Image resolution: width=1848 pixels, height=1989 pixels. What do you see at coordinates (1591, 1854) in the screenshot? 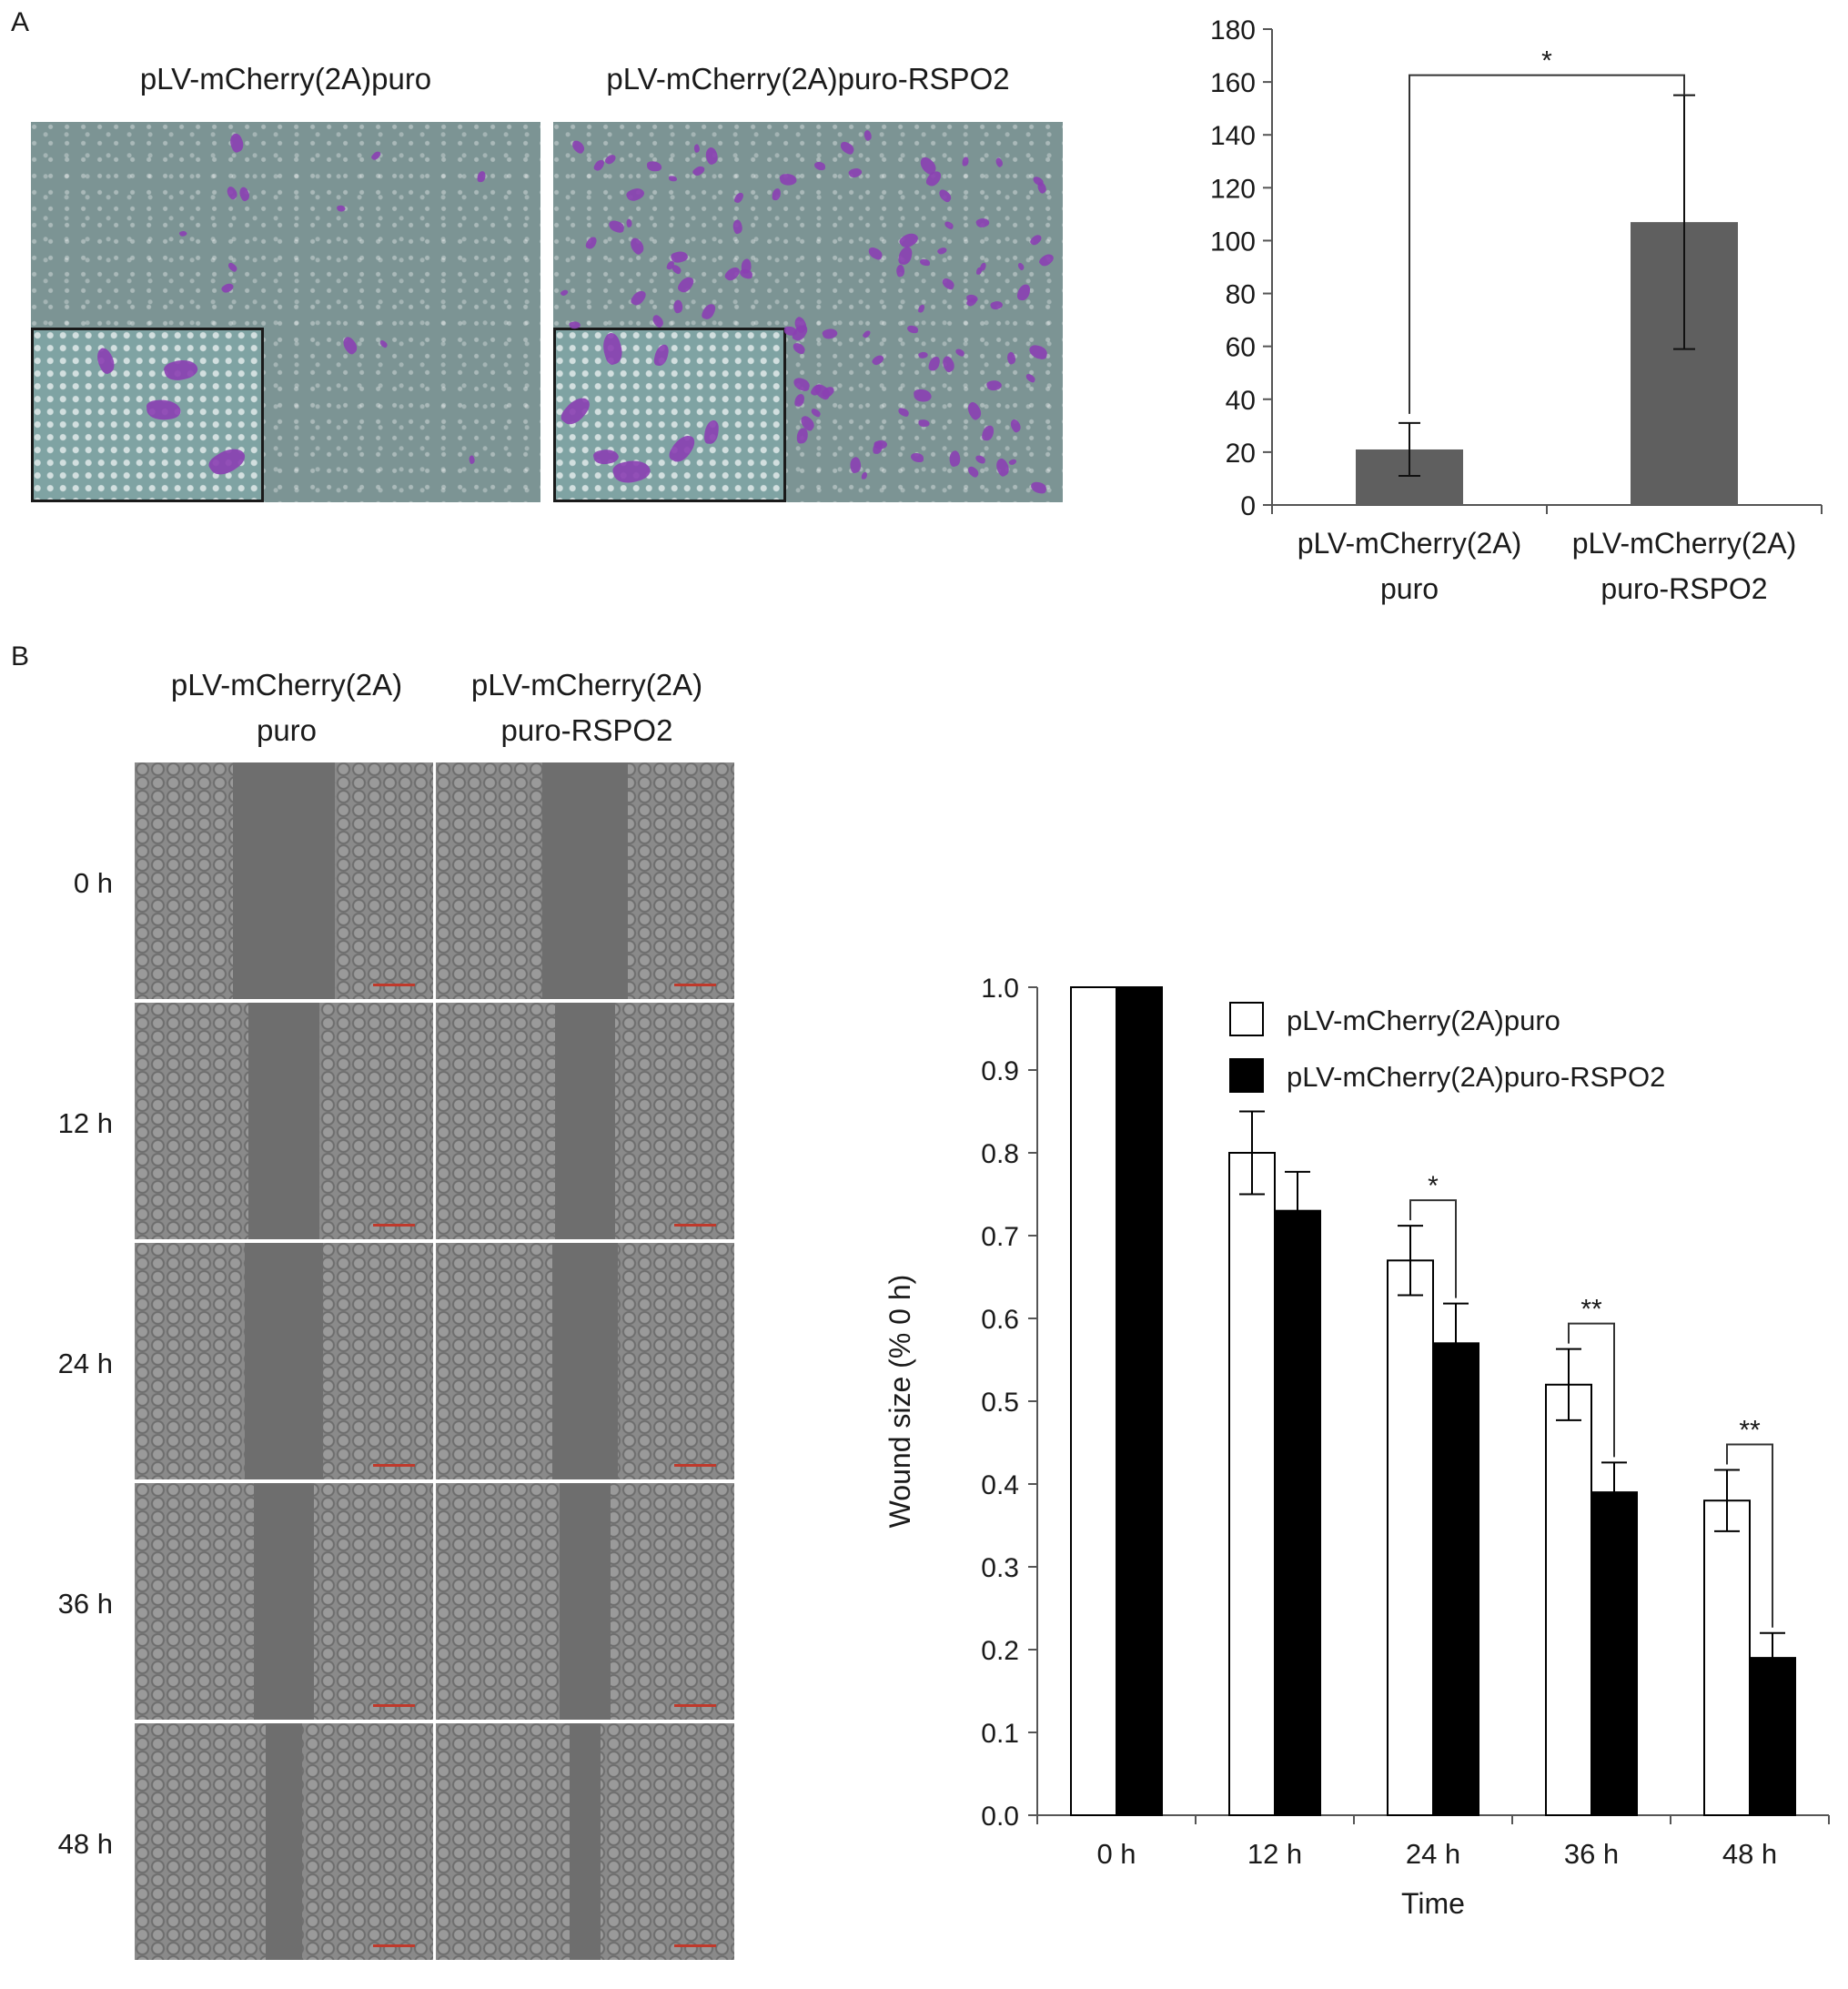
I see `x-tick-label: 36 h` at bounding box center [1591, 1854].